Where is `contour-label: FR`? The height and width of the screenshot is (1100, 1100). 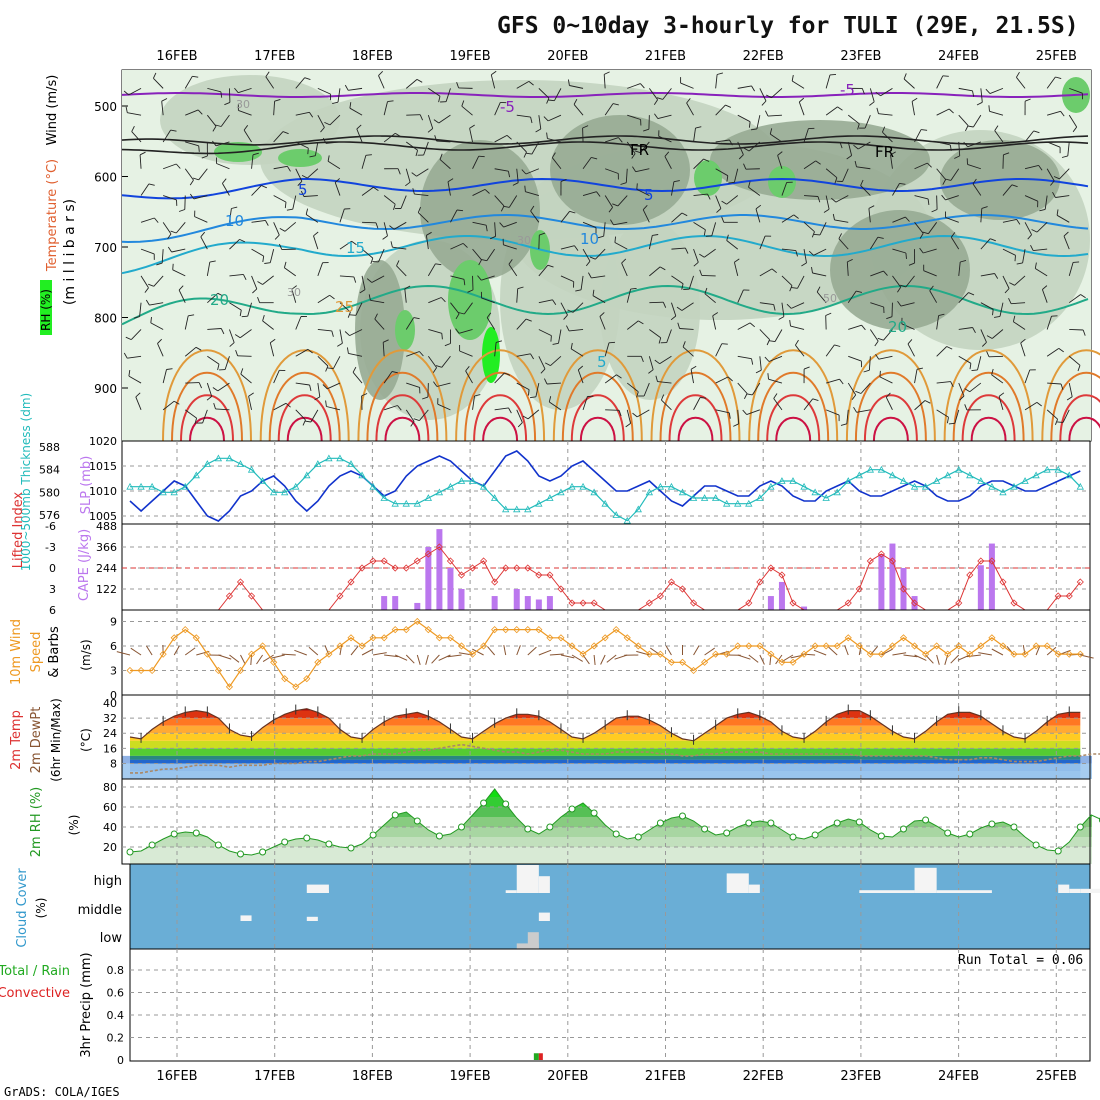 contour-label: FR is located at coordinates (884, 152).